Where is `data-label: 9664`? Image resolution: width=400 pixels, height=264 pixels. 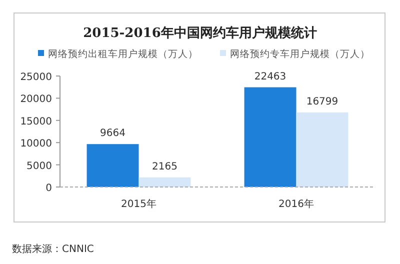
data-label: 9664 is located at coordinates (113, 134).